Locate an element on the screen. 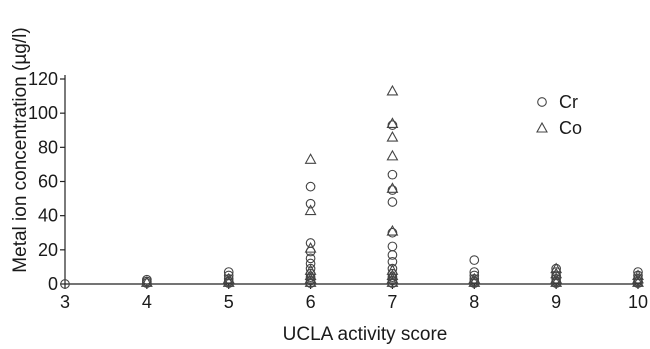  x-tick-label: 4 is located at coordinates (147, 302).